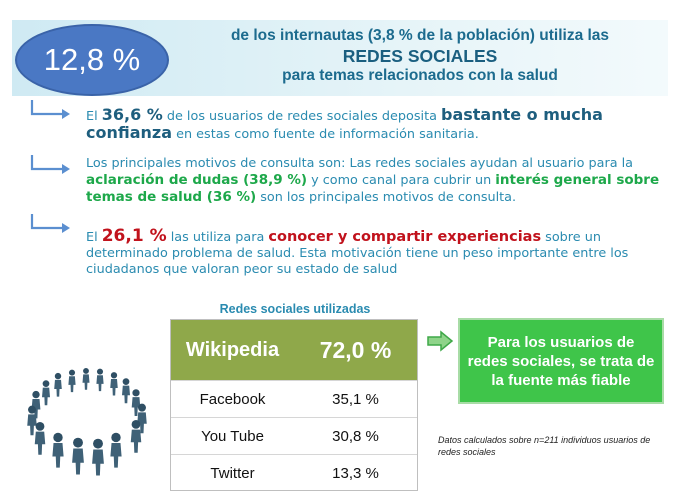 Image resolution: width=680 pixels, height=491 pixels. What do you see at coordinates (355, 436) in the screenshot?
I see `network-value: 30,8 %` at bounding box center [355, 436].